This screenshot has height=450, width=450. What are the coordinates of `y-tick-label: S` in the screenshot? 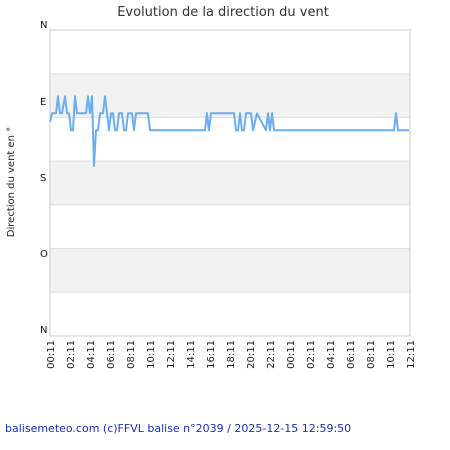 It's located at (43, 178).